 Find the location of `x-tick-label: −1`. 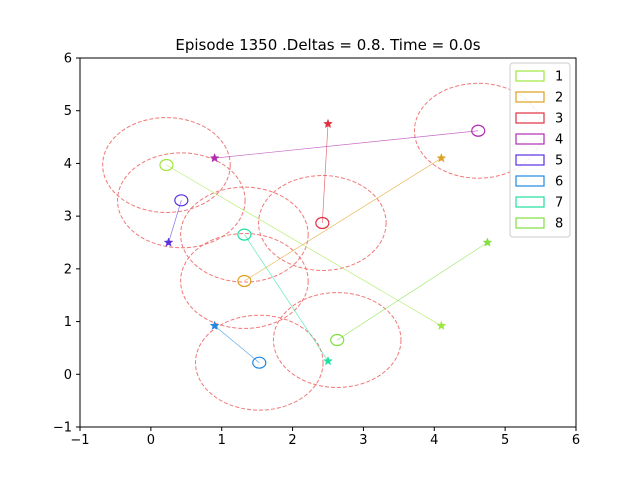

x-tick-label: −1 is located at coordinates (79, 440).